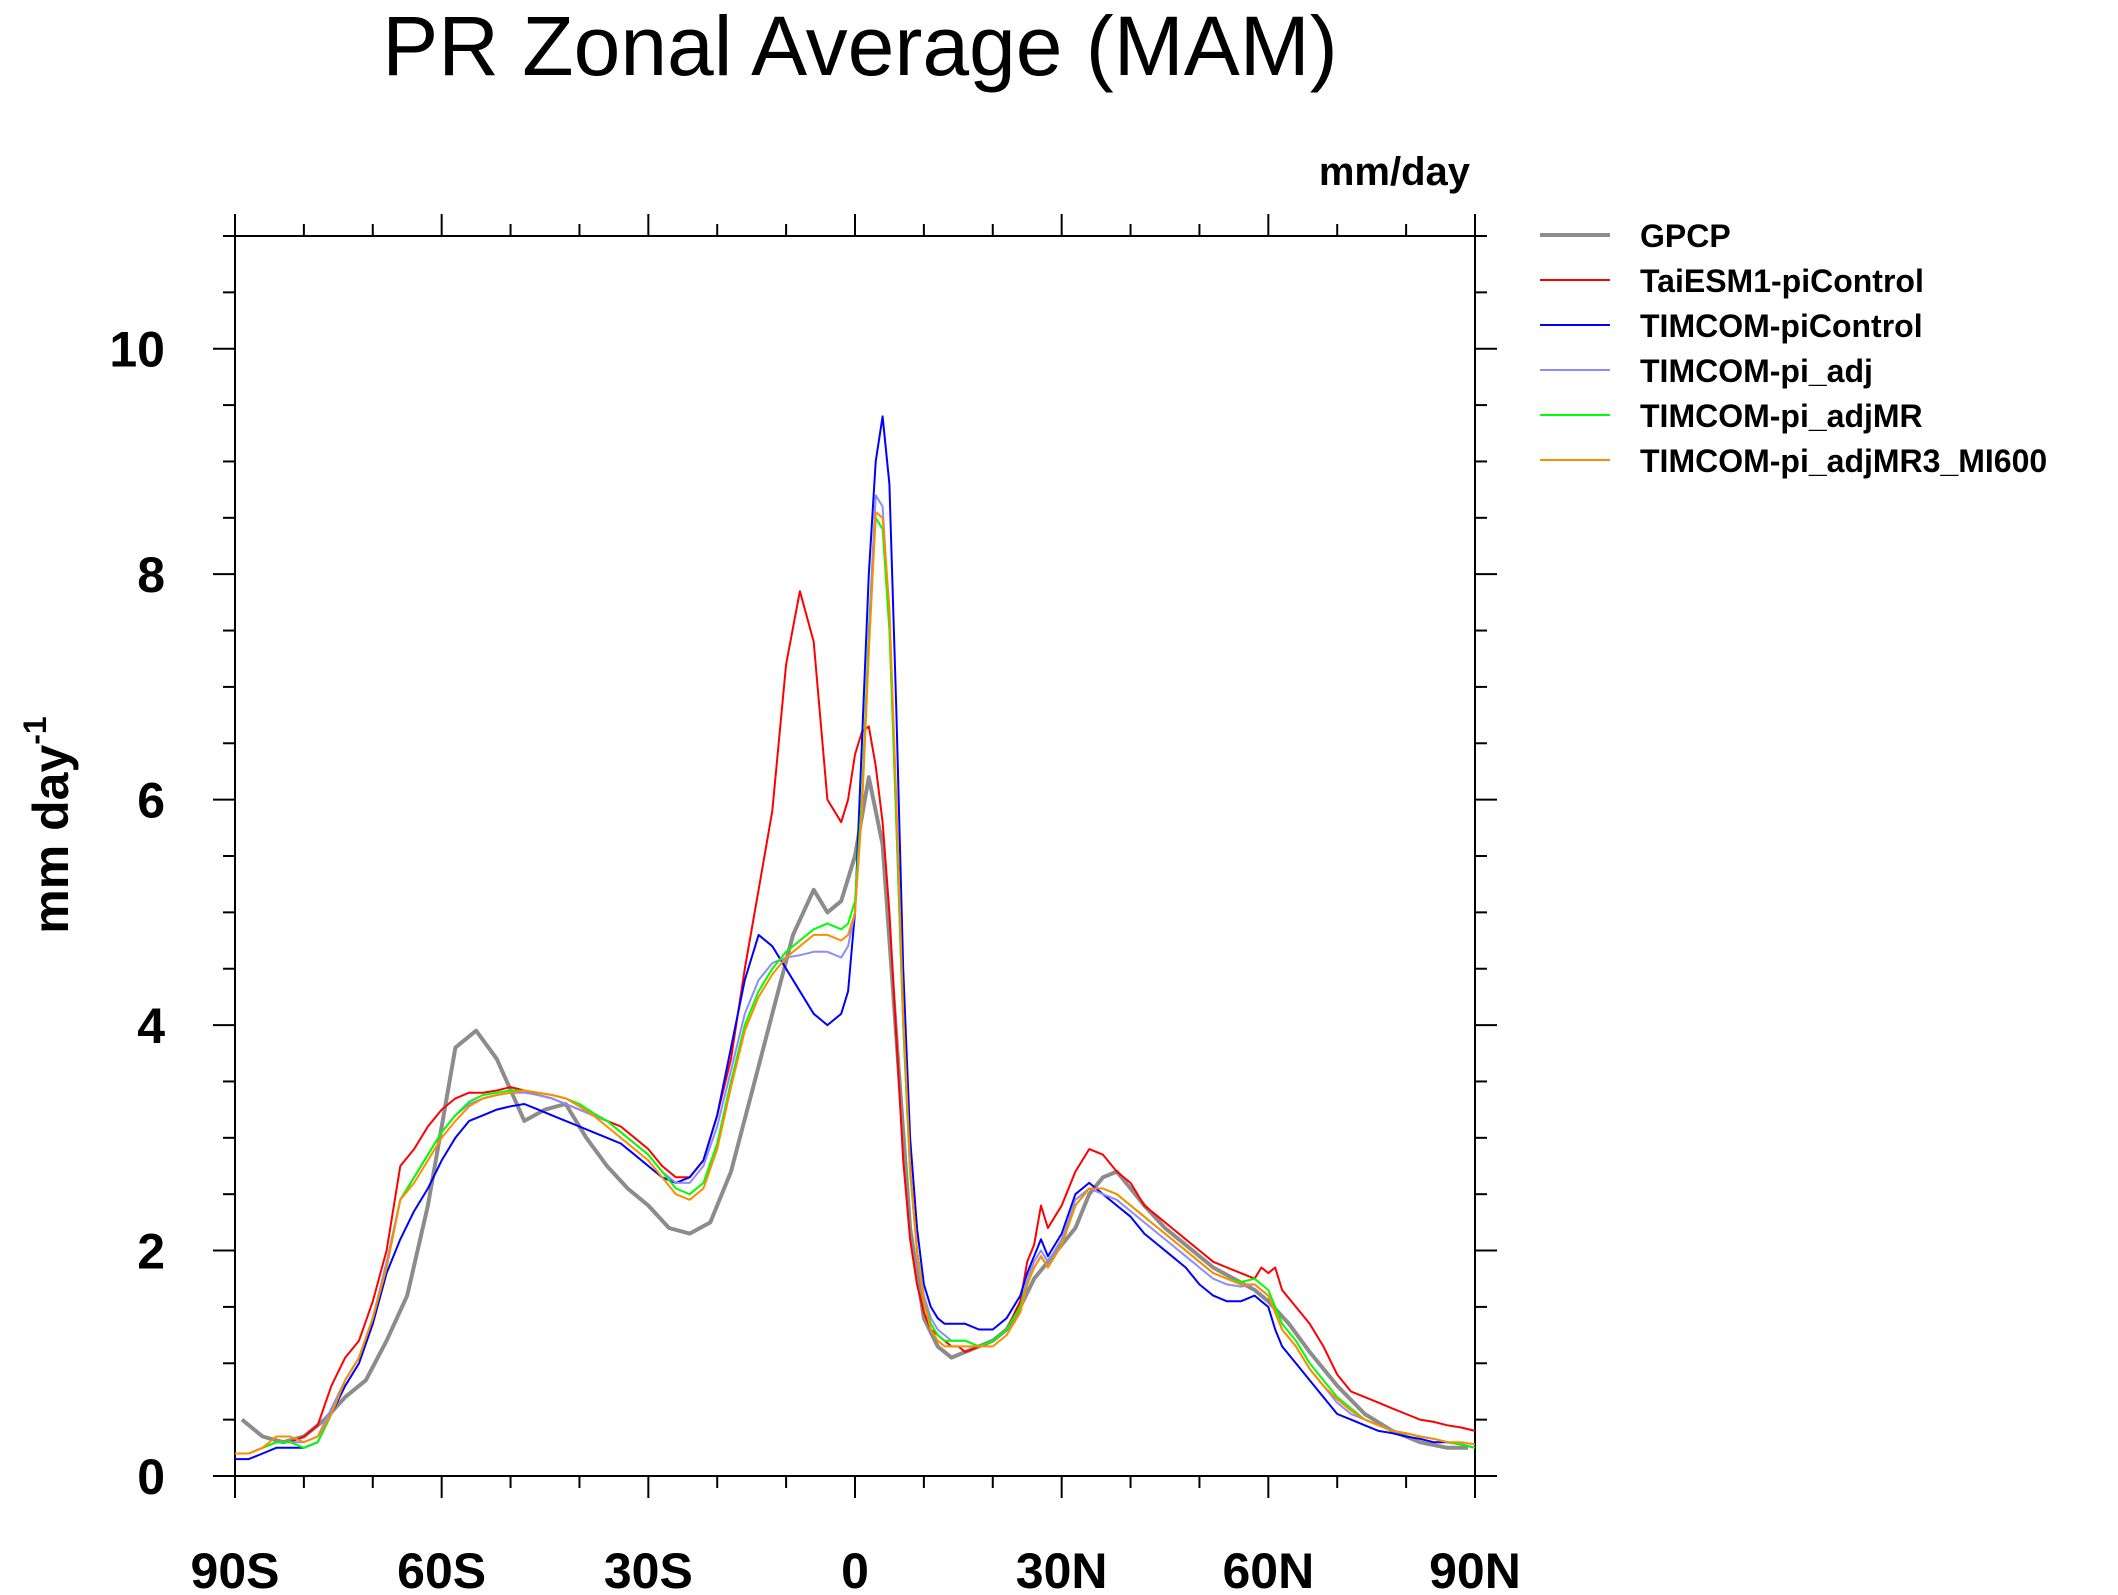  I want to click on x-tick-label: 30S, so click(648, 1569).